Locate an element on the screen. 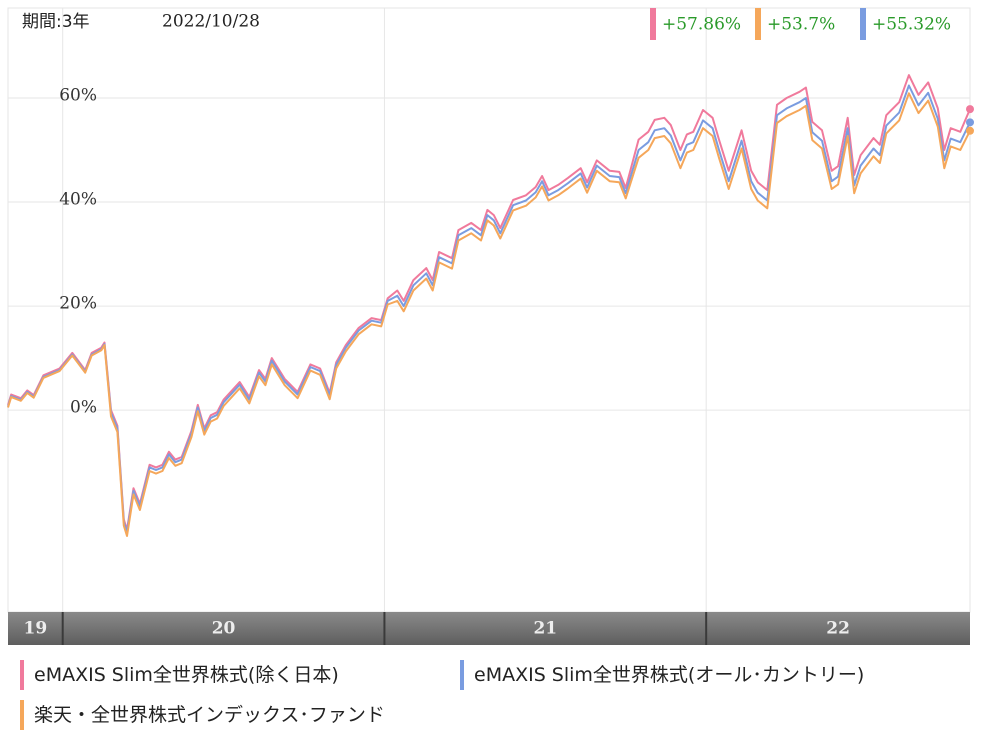  y-tick-label: 20% is located at coordinates (78, 304).